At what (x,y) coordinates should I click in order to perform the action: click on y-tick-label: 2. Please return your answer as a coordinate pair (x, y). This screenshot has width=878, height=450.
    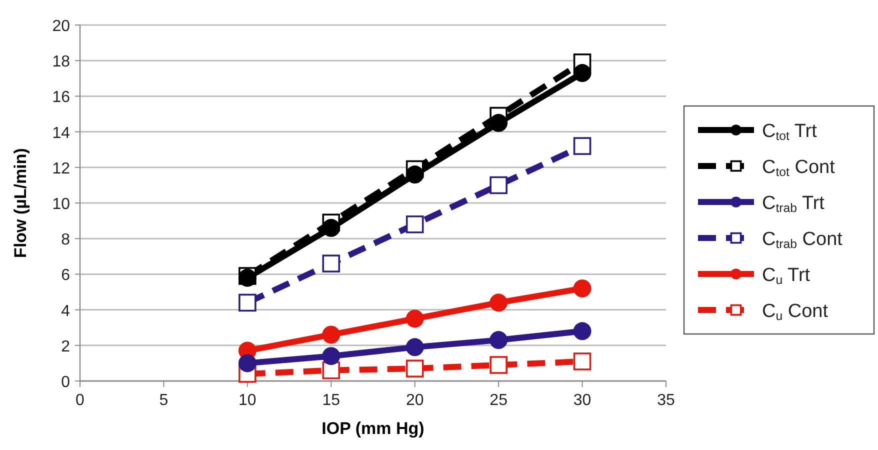
    Looking at the image, I should click on (65, 347).